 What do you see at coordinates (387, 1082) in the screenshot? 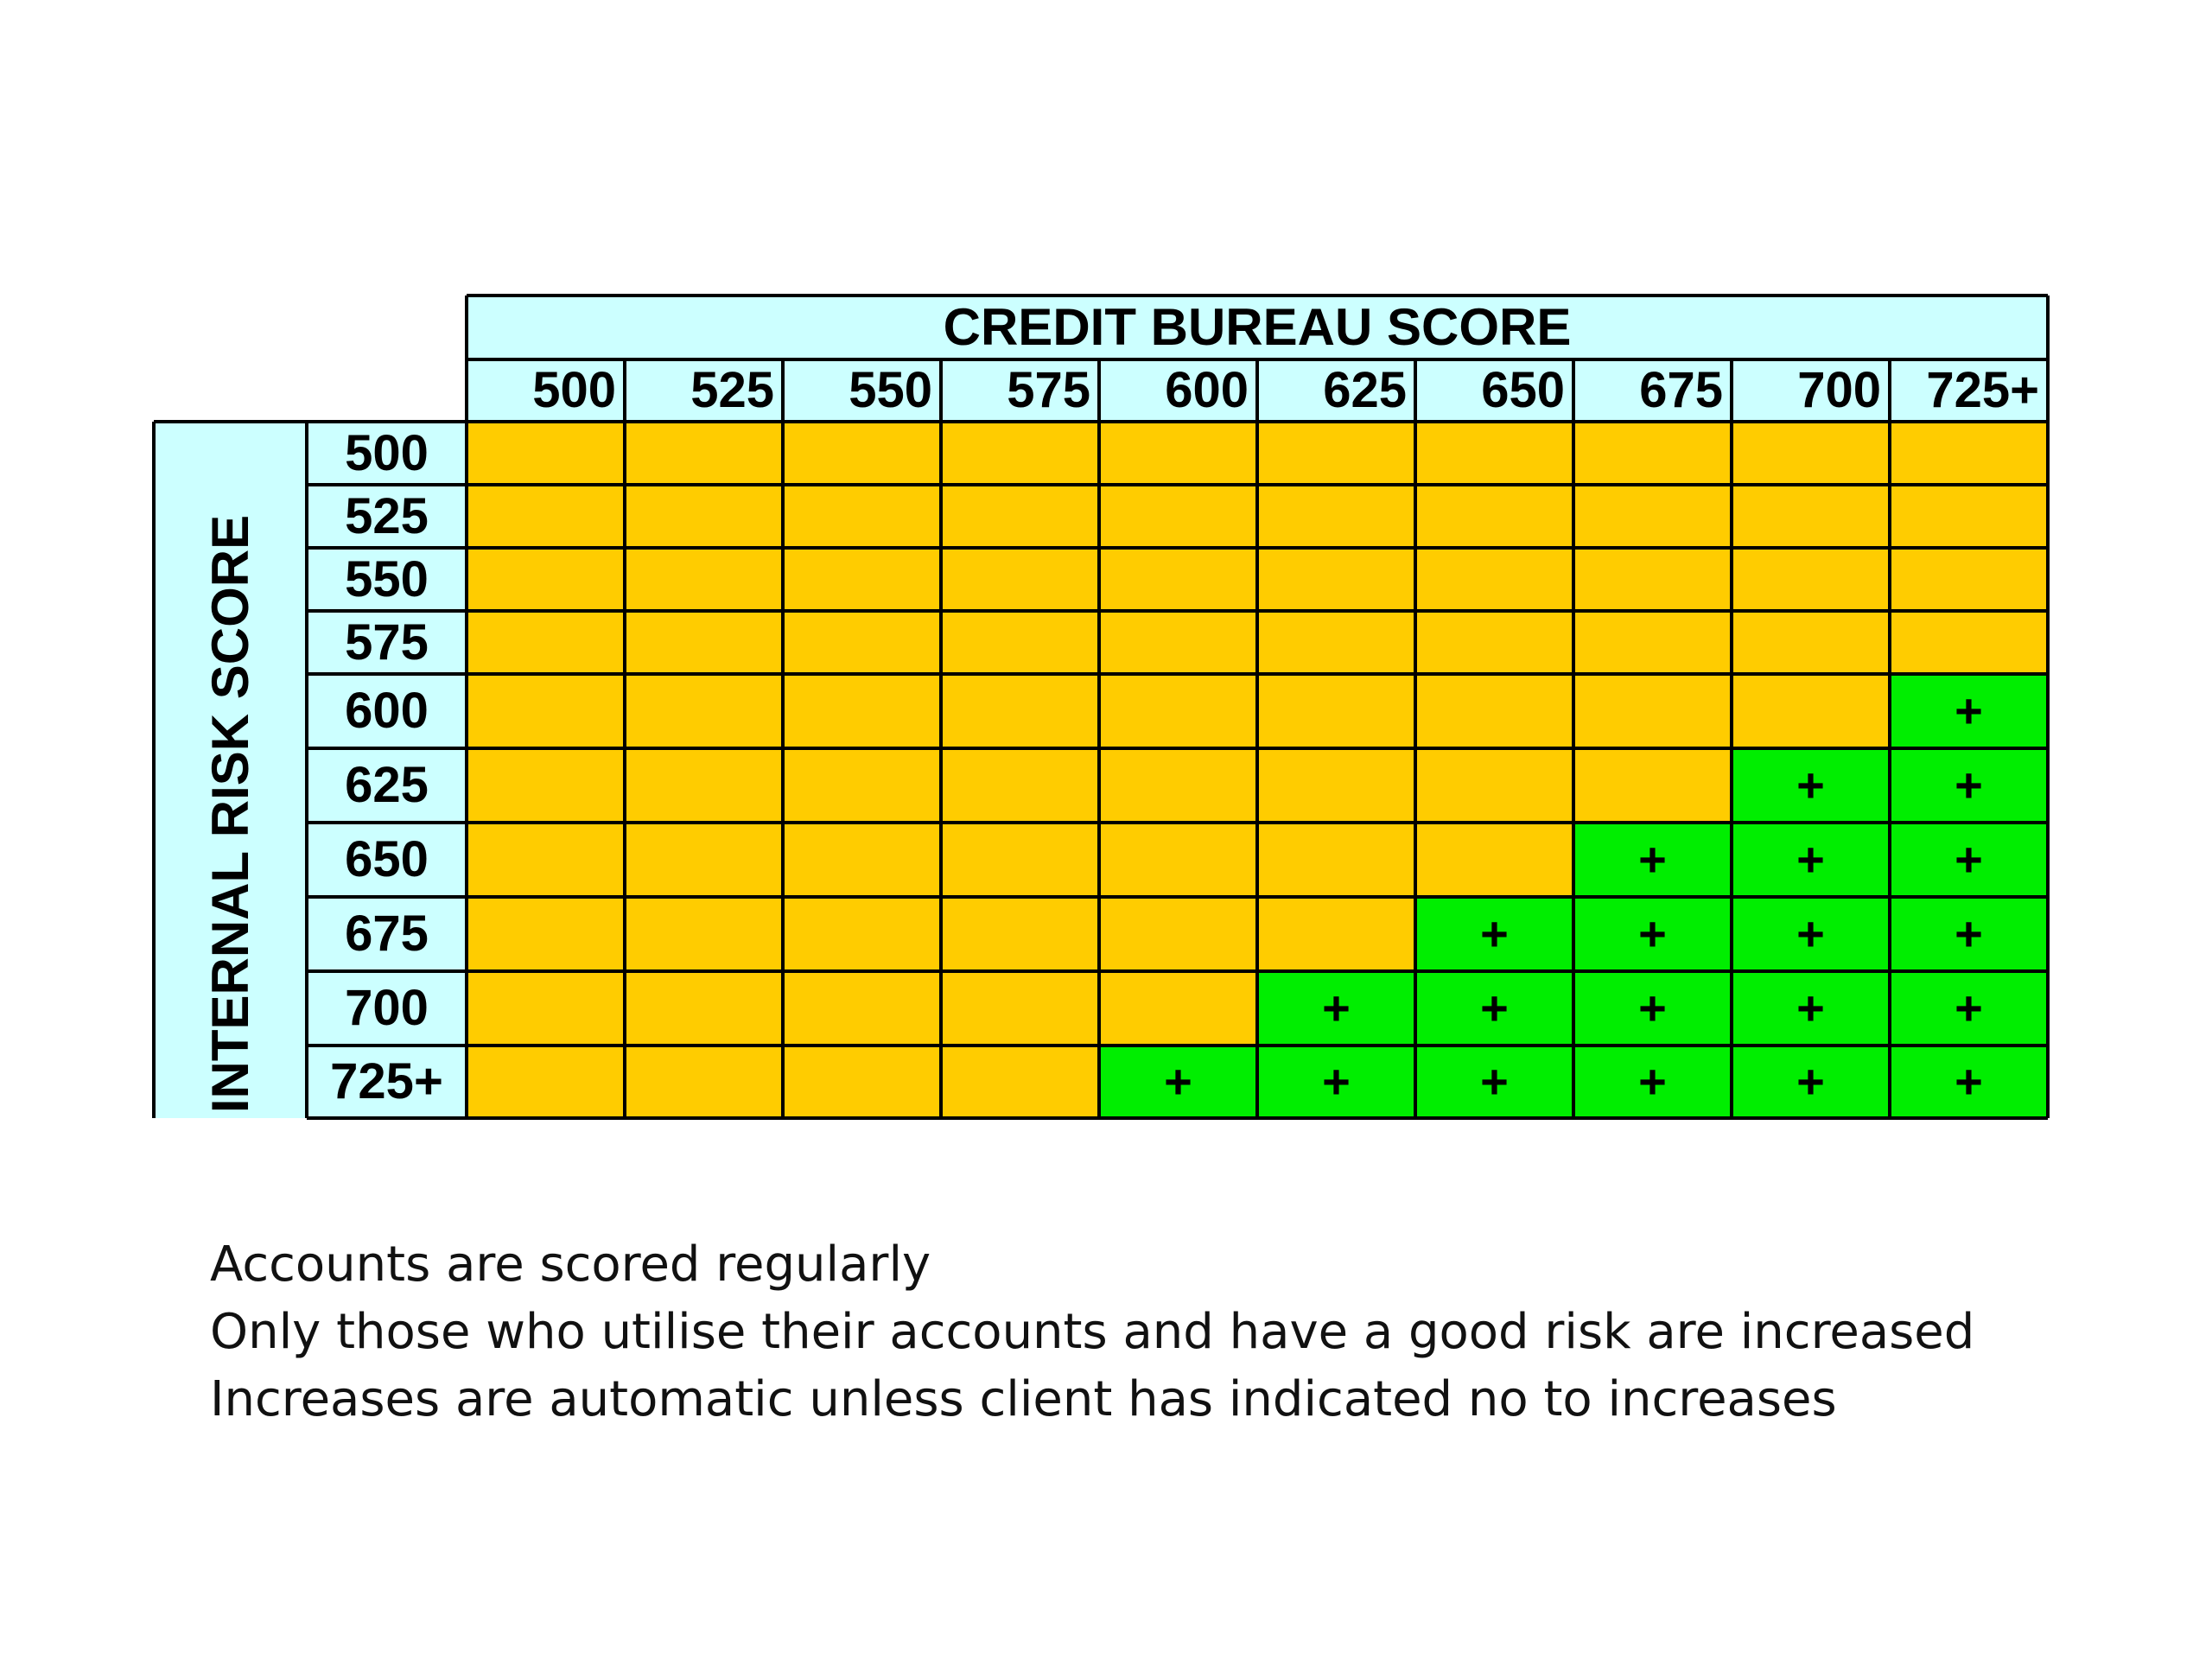
I see `row-header-725+: 725+` at bounding box center [387, 1082].